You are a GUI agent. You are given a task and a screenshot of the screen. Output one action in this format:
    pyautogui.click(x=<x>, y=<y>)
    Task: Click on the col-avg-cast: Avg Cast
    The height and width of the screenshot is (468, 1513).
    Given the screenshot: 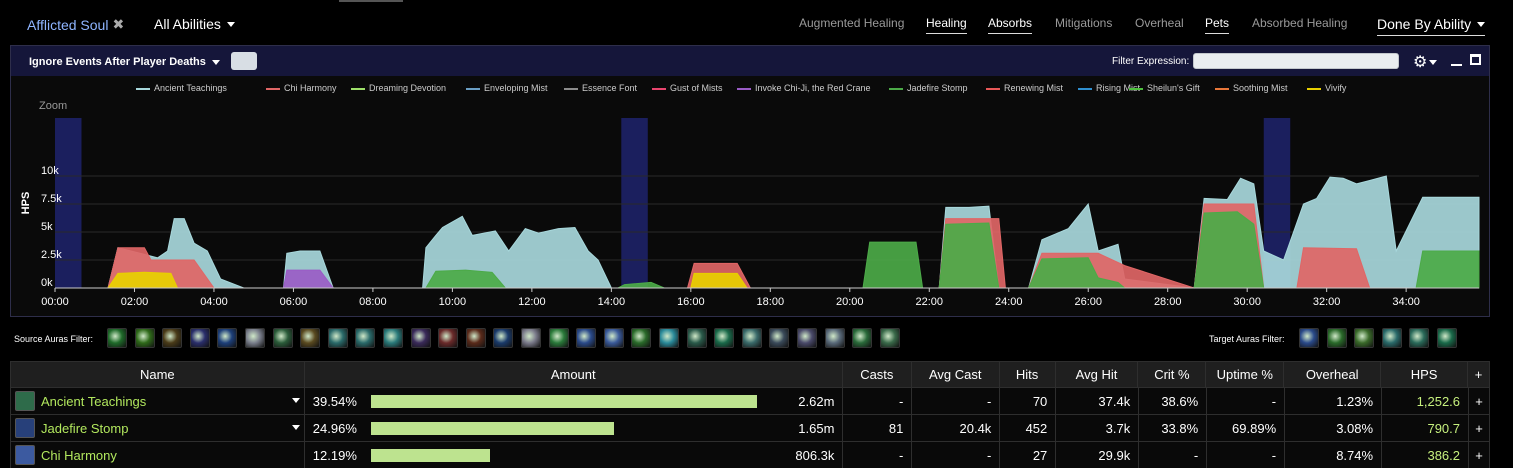 What is the action you would take?
    pyautogui.click(x=956, y=374)
    